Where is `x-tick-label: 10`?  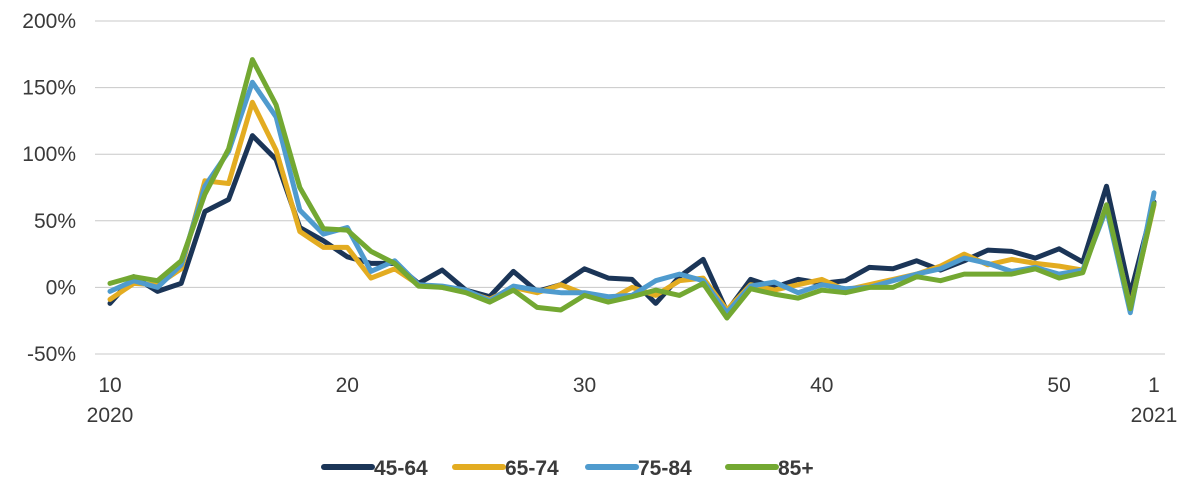
x-tick-label: 10 is located at coordinates (109, 385).